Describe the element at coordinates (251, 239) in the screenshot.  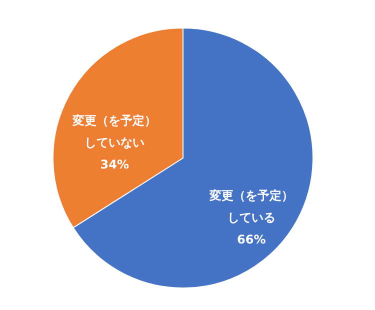
I see `data-label: 66%` at that location.